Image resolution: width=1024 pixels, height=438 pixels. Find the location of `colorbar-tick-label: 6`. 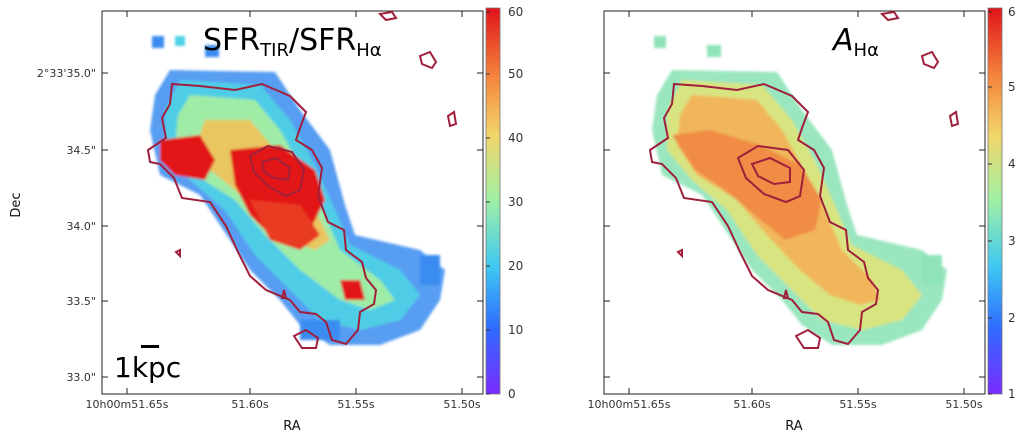

colorbar-tick-label: 6 is located at coordinates (1012, 12).